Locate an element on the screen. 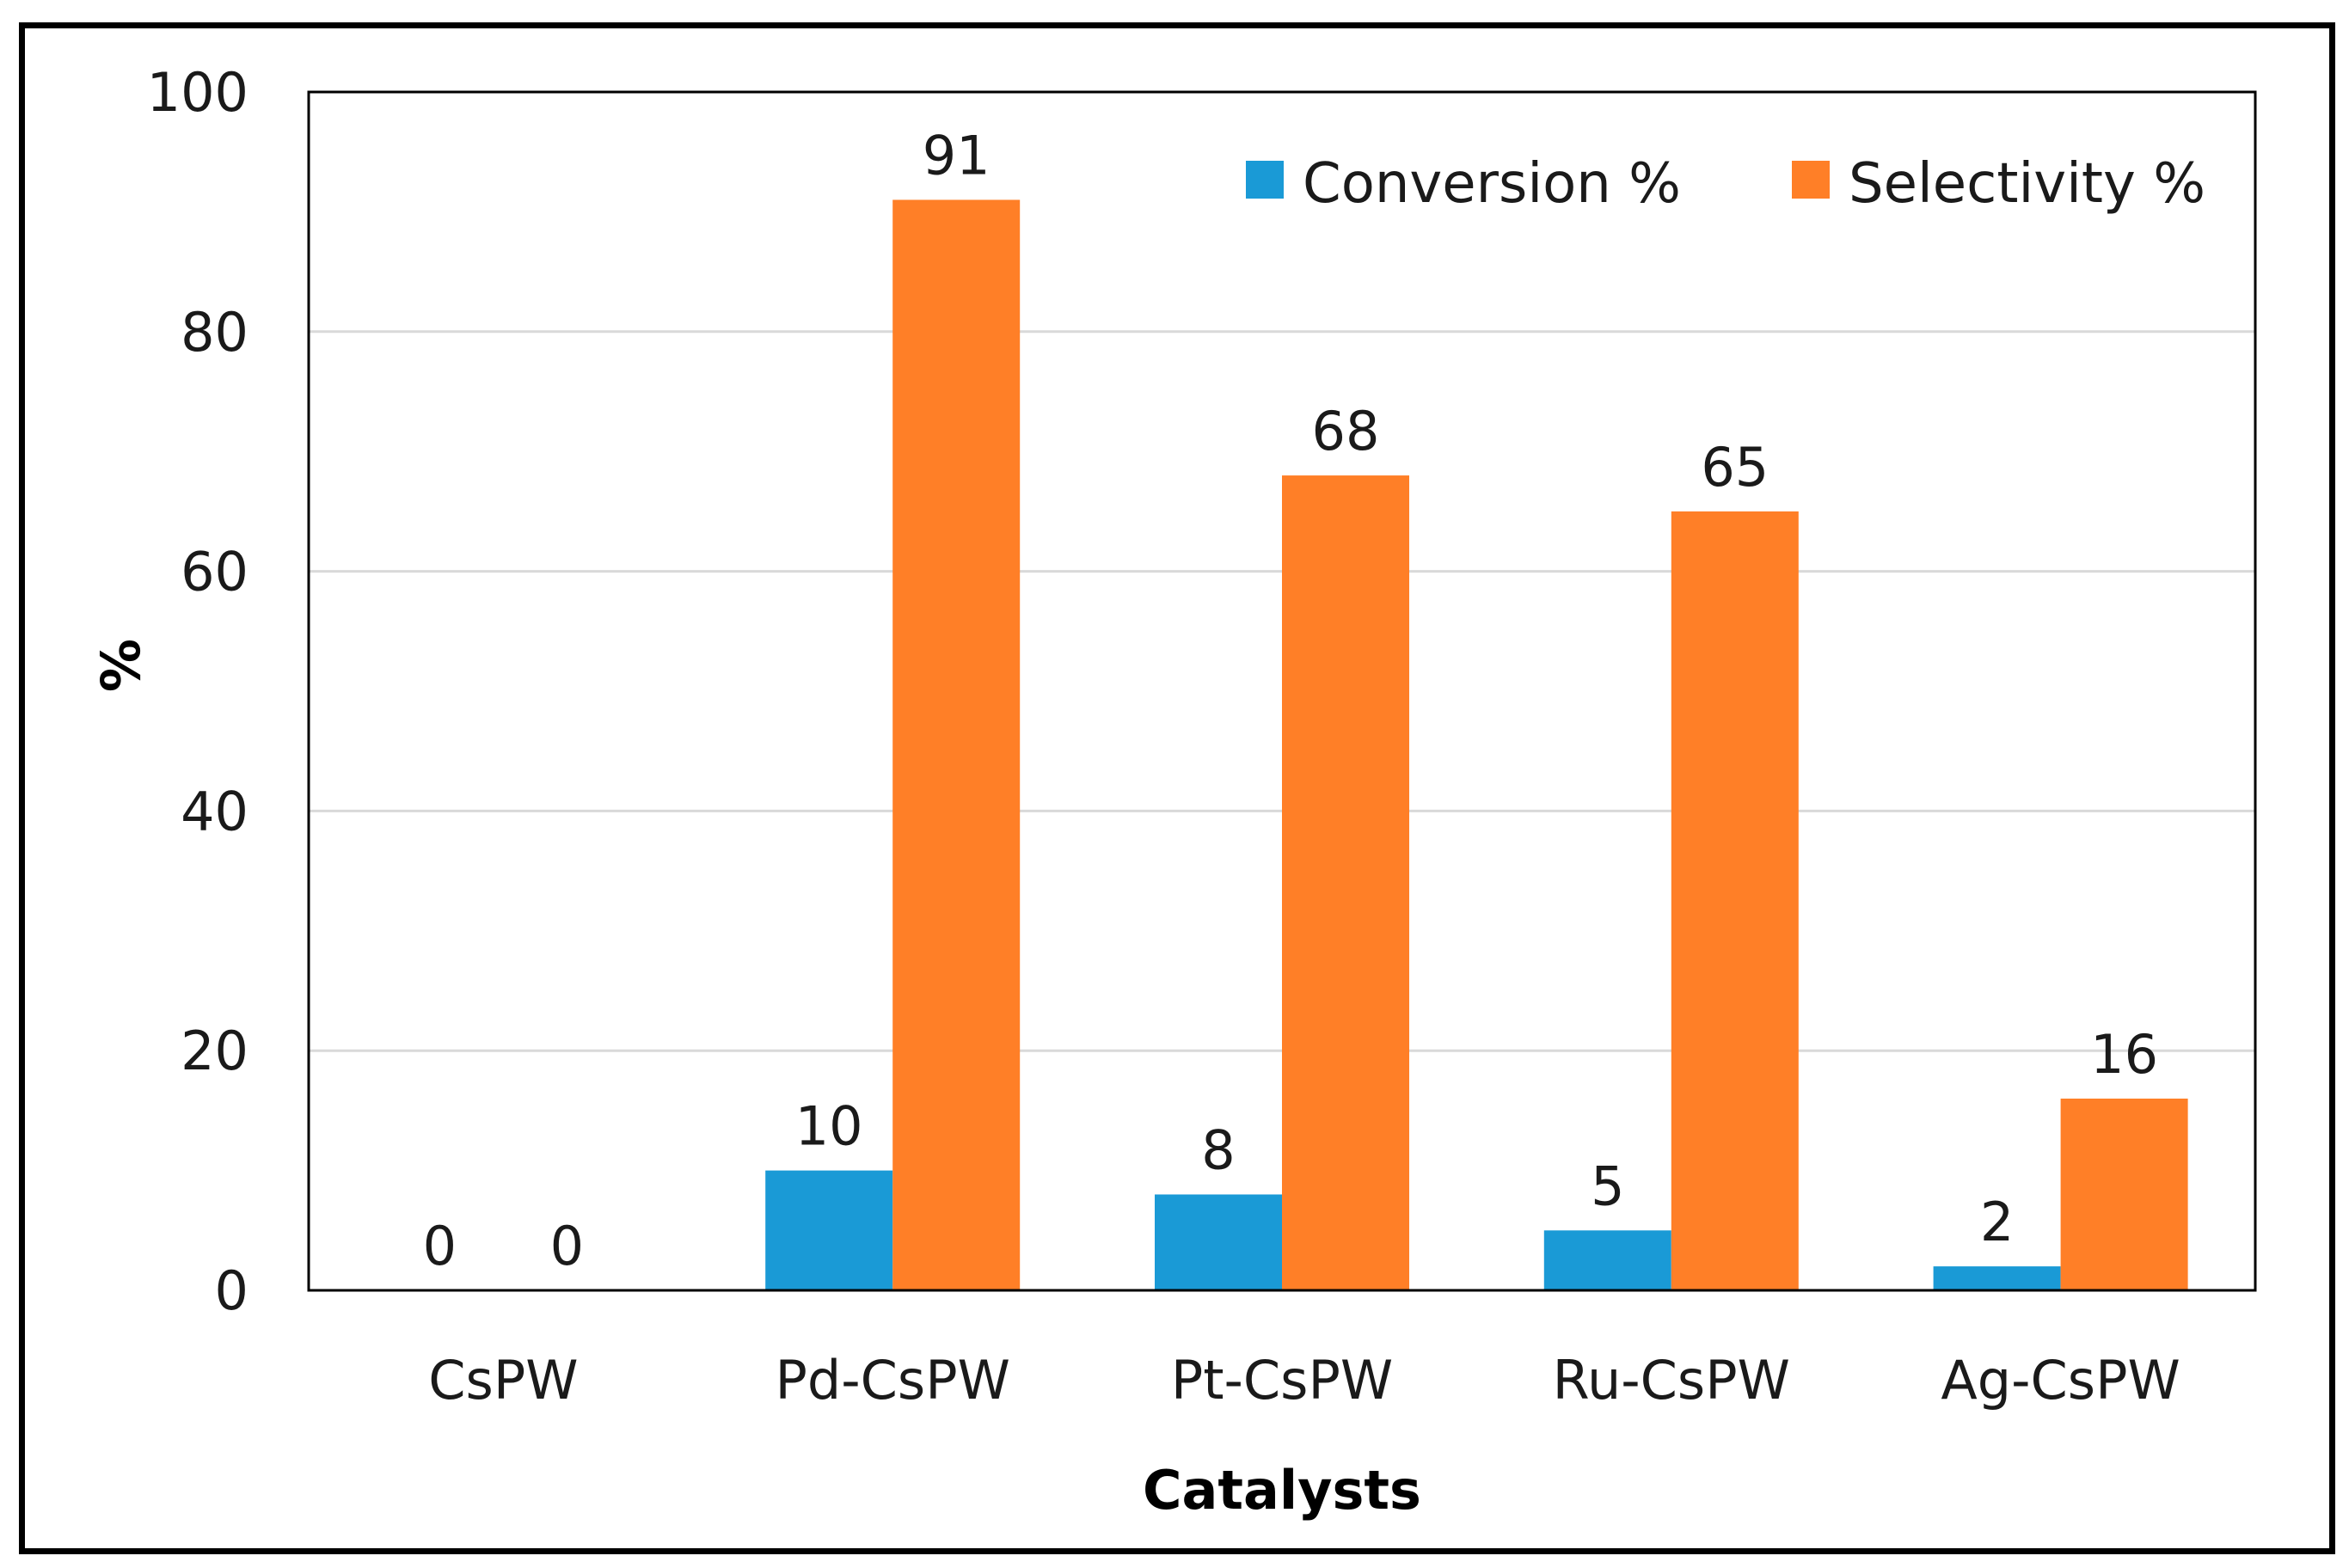  data-label: 8 is located at coordinates (1218, 1149).